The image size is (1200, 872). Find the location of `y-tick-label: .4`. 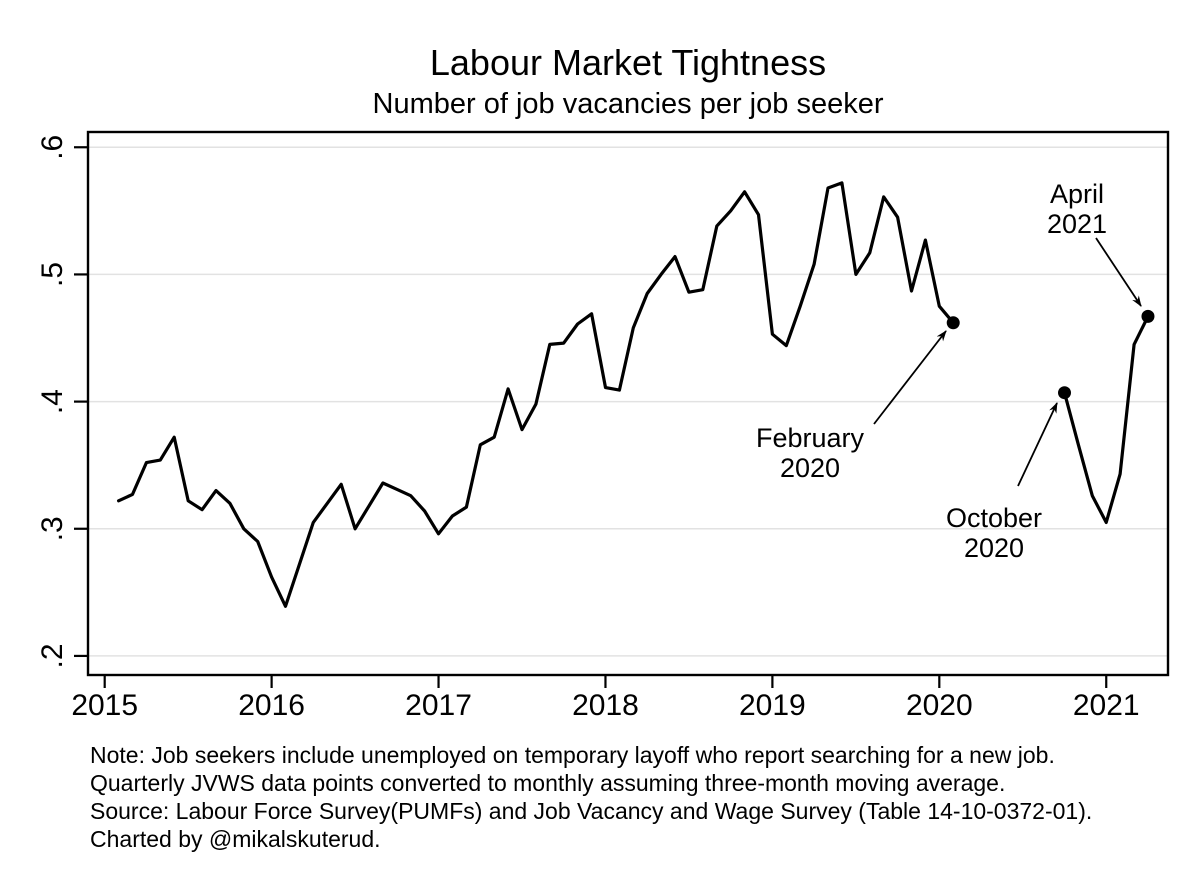

y-tick-label: .4 is located at coordinates (52, 401).